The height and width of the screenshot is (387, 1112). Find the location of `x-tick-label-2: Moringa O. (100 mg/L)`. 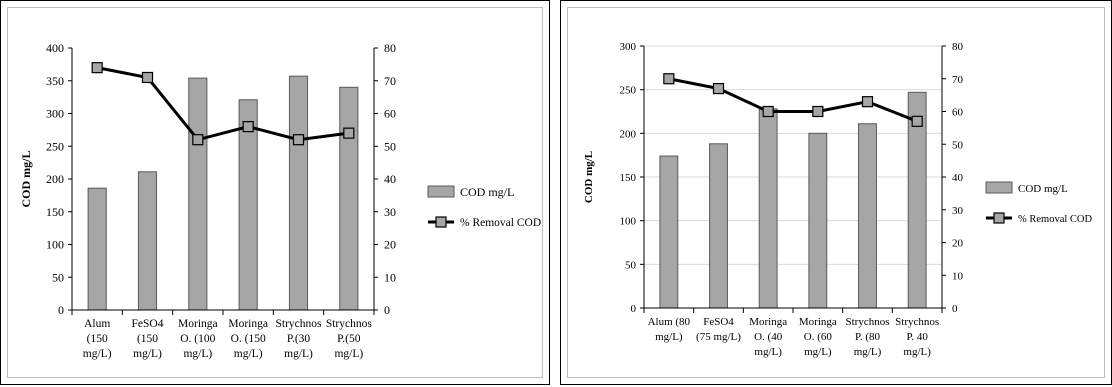

x-tick-label-2: Moringa O. (100 mg/L) is located at coordinates (198, 339).